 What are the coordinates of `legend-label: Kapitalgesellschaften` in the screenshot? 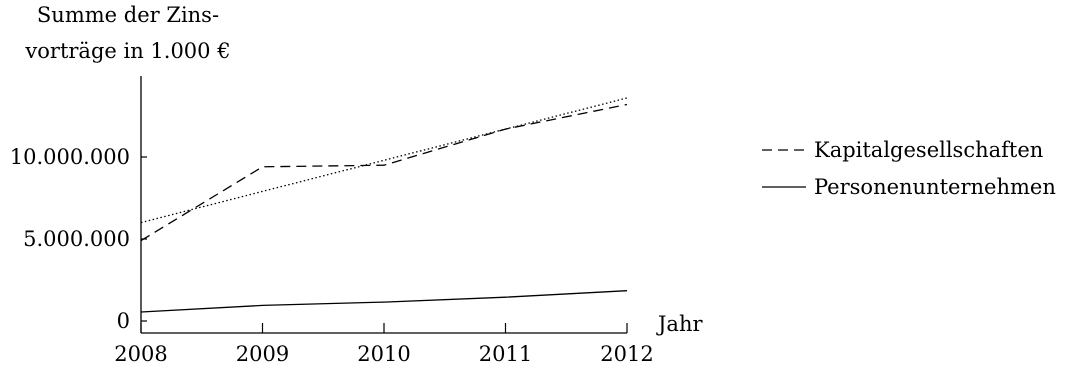 It's located at (928, 150).